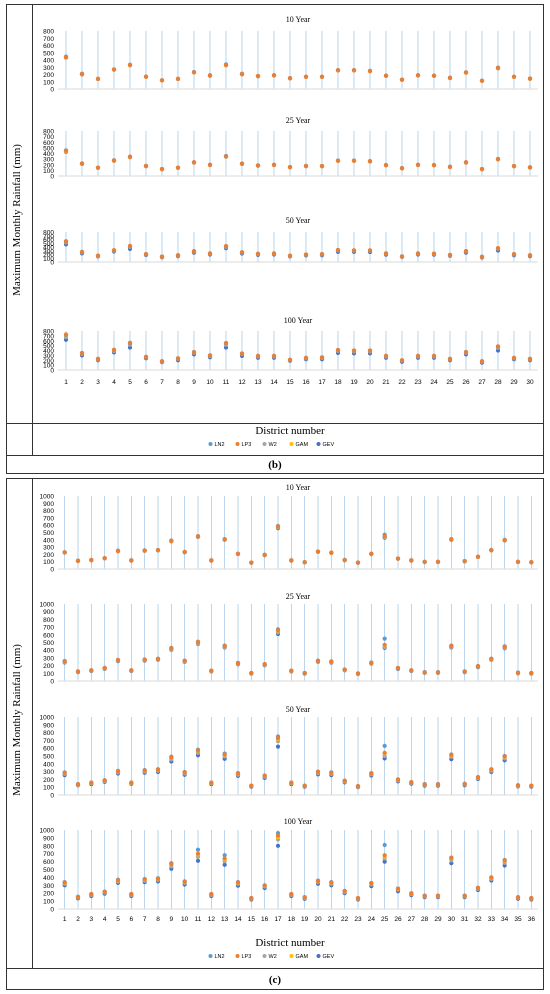  Describe the element at coordinates (48, 666) in the screenshot. I see `y-tick-label: 200` at that location.